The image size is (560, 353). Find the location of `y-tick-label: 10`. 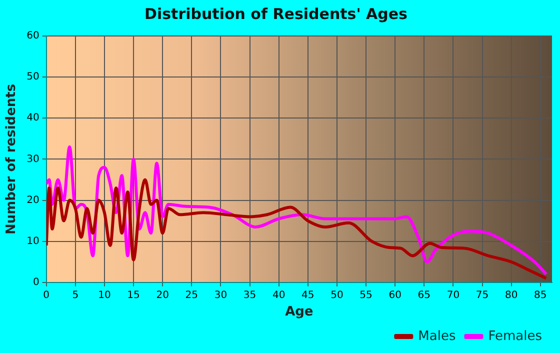

y-tick-label: 10 is located at coordinates (33, 241).